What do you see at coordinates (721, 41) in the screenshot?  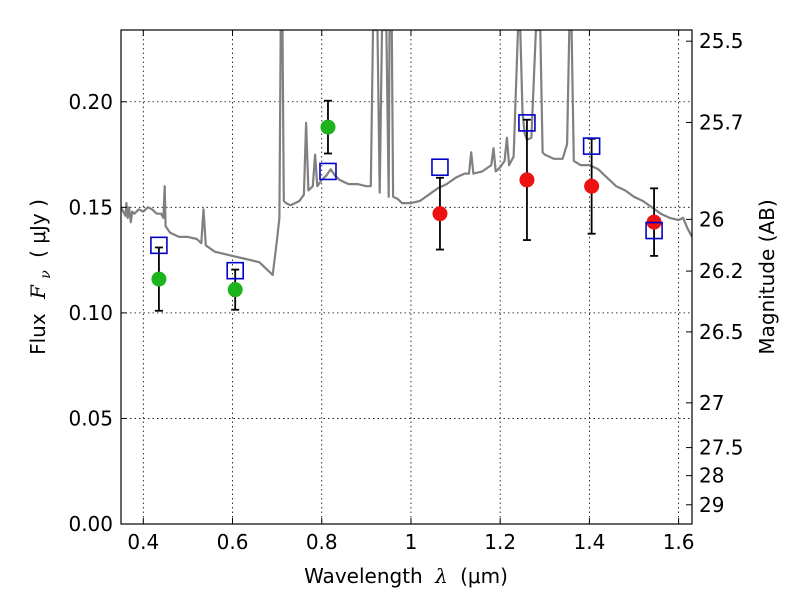 I see `mag-tick-label: 25.5` at bounding box center [721, 41].